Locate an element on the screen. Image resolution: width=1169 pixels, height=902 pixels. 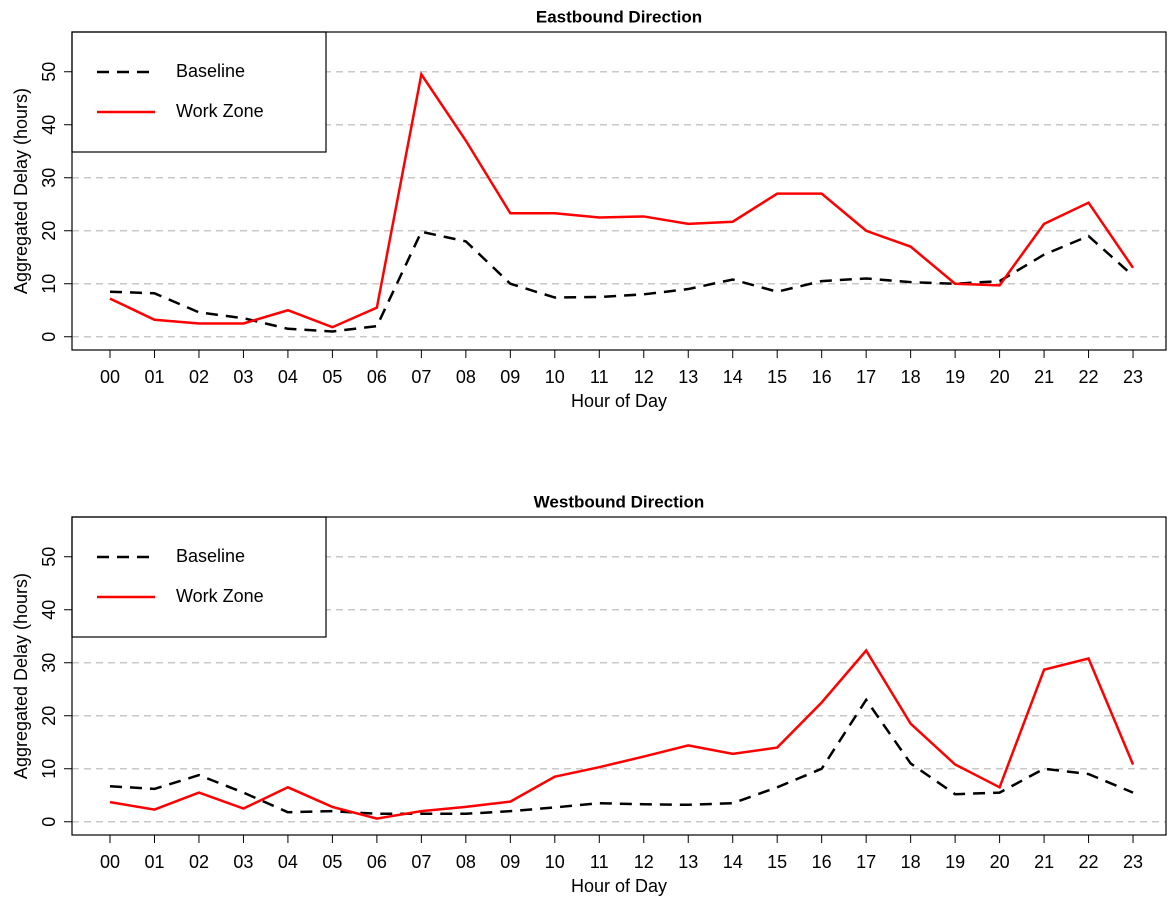
series-line is located at coordinates (621, 756).